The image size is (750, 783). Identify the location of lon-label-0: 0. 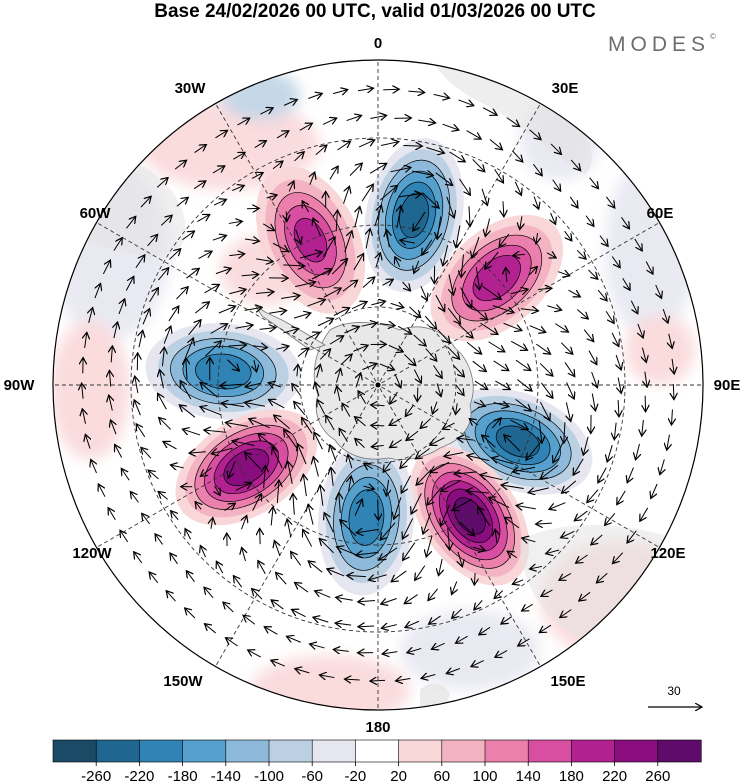
(378, 43).